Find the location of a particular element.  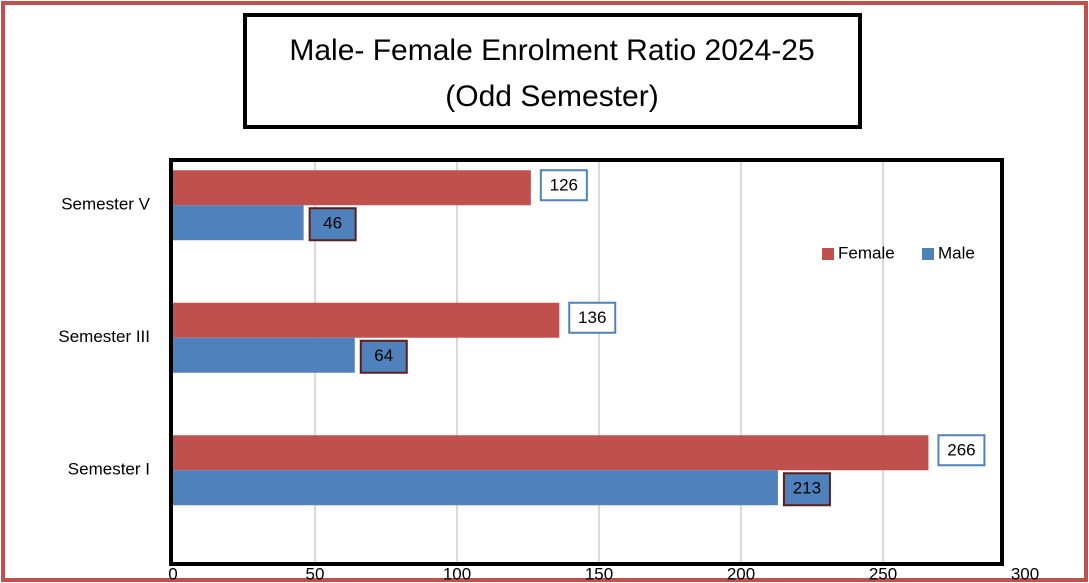

value-label: 46 is located at coordinates (332, 223).